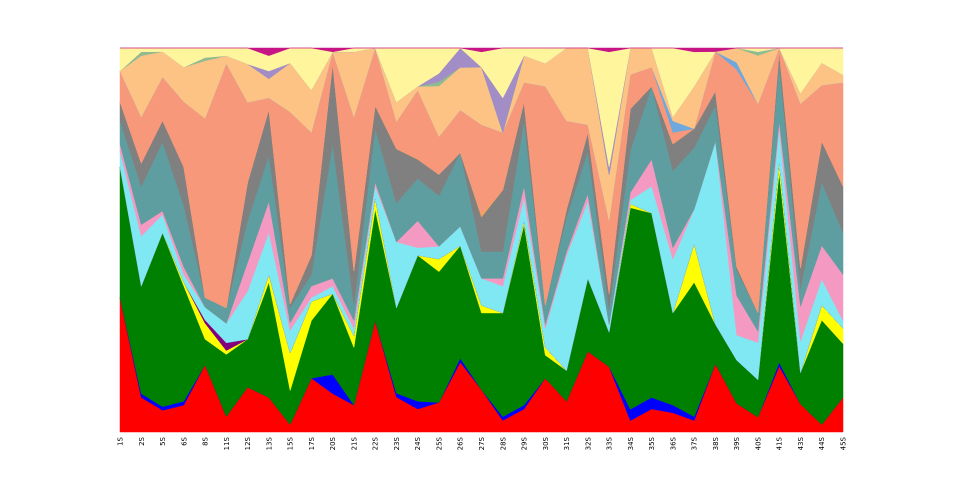  What do you see at coordinates (801, 443) in the screenshot?
I see `x-tick-label: 43S` at bounding box center [801, 443].